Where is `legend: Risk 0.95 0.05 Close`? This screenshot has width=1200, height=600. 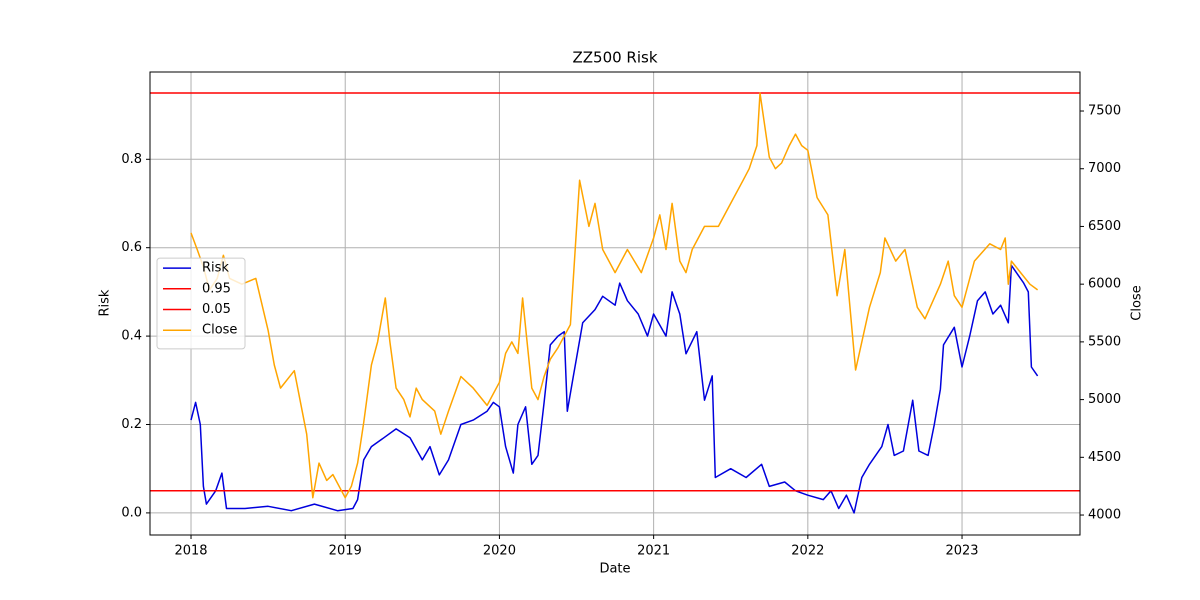 legend: Risk 0.95 0.05 Close is located at coordinates (201, 303).